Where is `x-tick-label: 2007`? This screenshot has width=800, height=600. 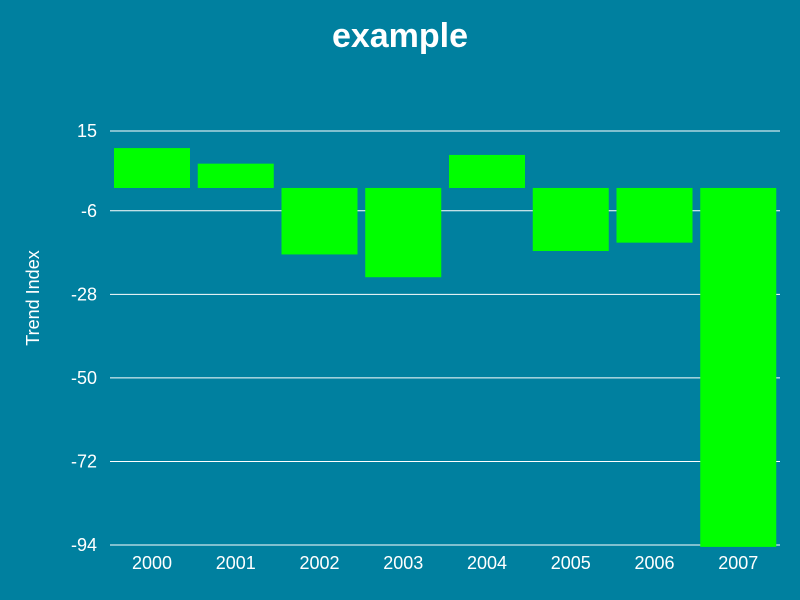 x-tick-label: 2007 is located at coordinates (738, 563).